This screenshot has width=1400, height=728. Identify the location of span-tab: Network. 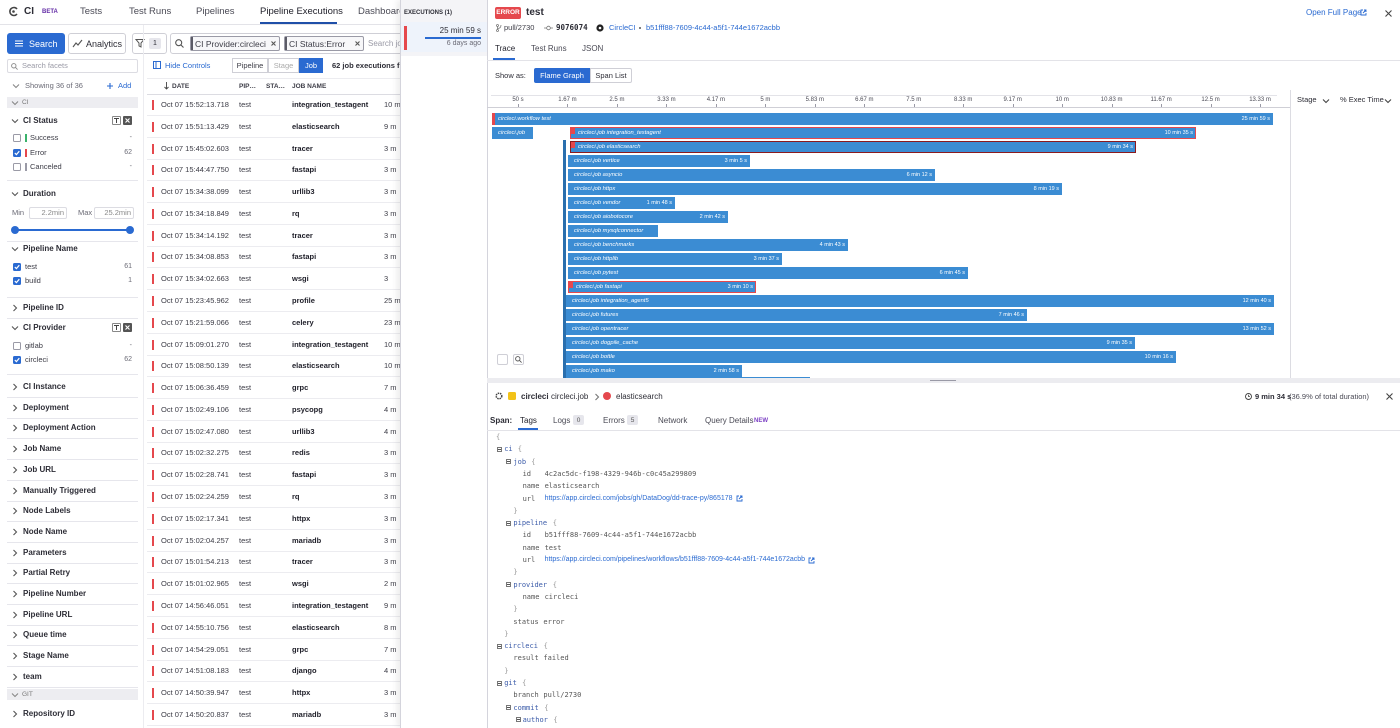
(673, 420).